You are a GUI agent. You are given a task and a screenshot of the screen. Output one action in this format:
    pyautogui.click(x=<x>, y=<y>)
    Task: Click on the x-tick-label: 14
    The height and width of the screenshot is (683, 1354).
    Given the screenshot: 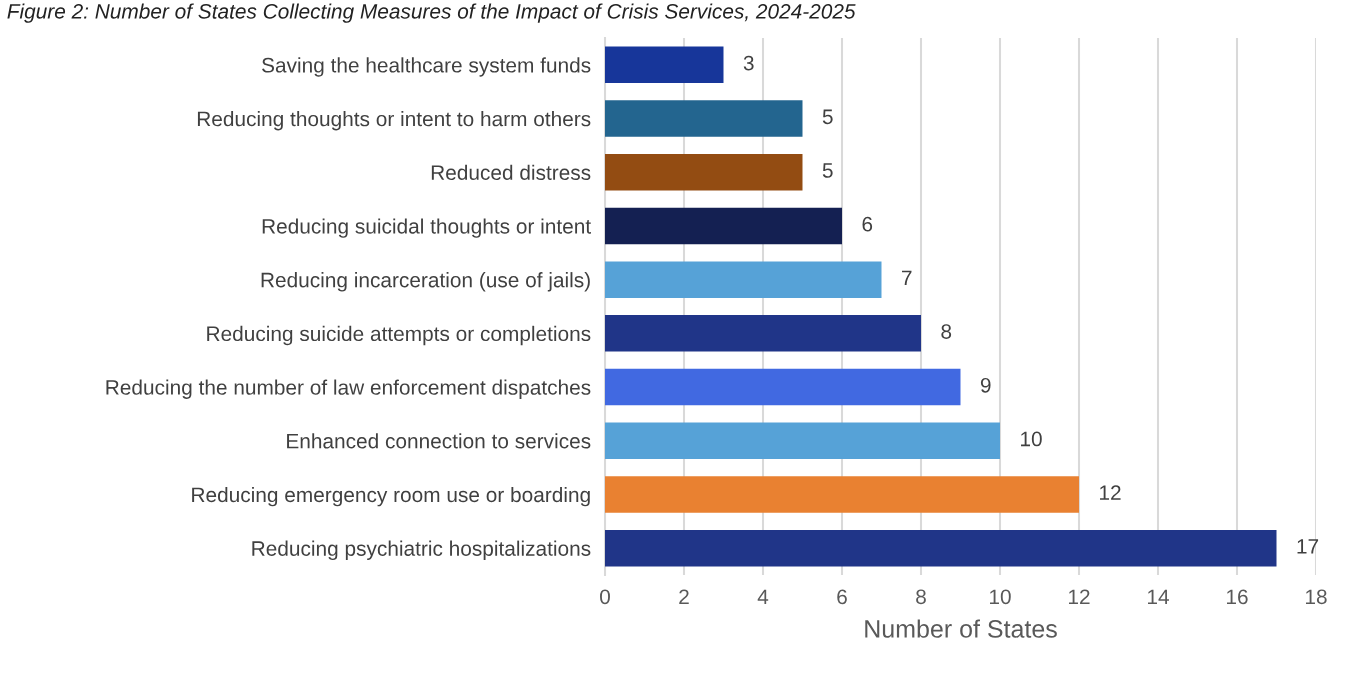 What is the action you would take?
    pyautogui.click(x=1158, y=596)
    